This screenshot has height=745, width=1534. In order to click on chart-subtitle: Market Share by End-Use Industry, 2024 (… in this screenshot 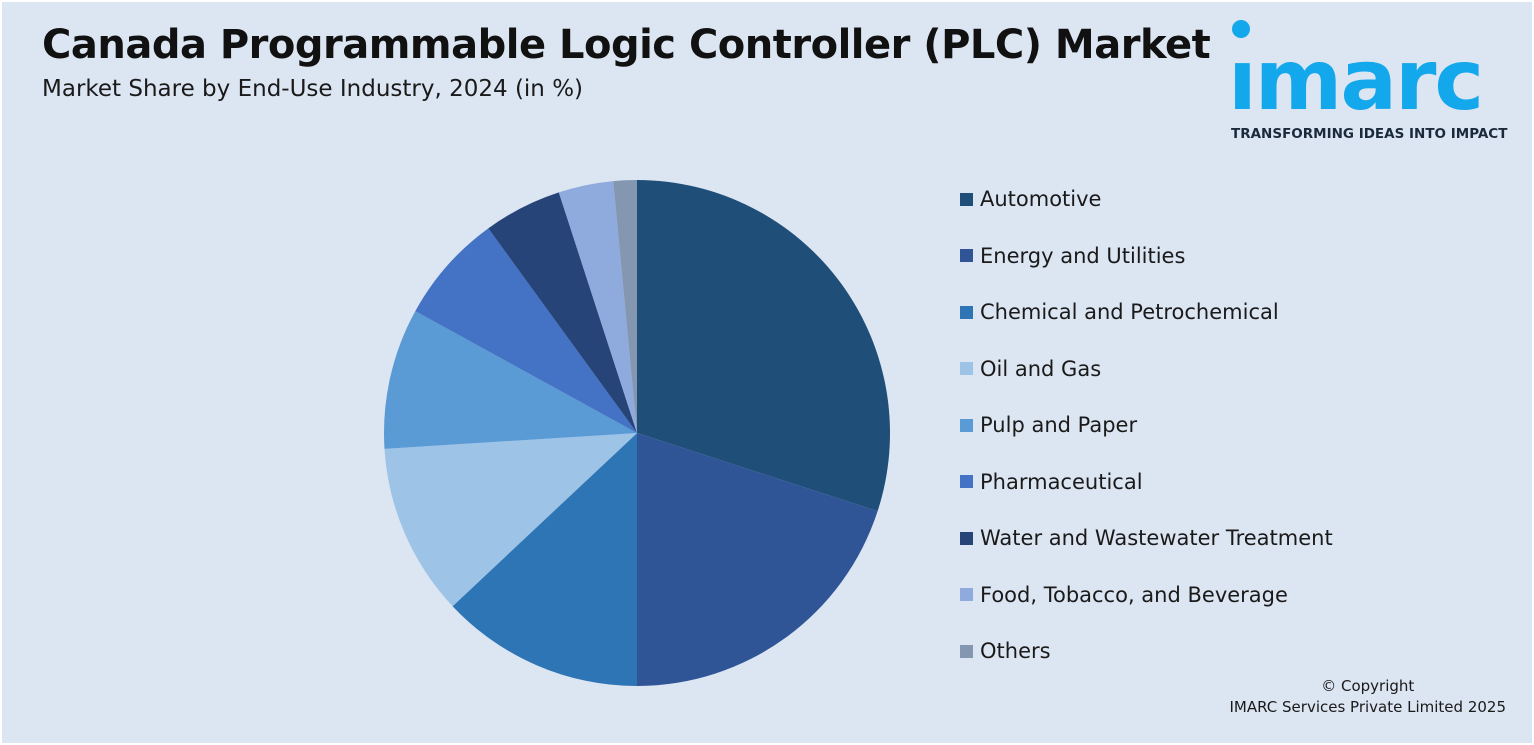, I will do `click(313, 89)`.